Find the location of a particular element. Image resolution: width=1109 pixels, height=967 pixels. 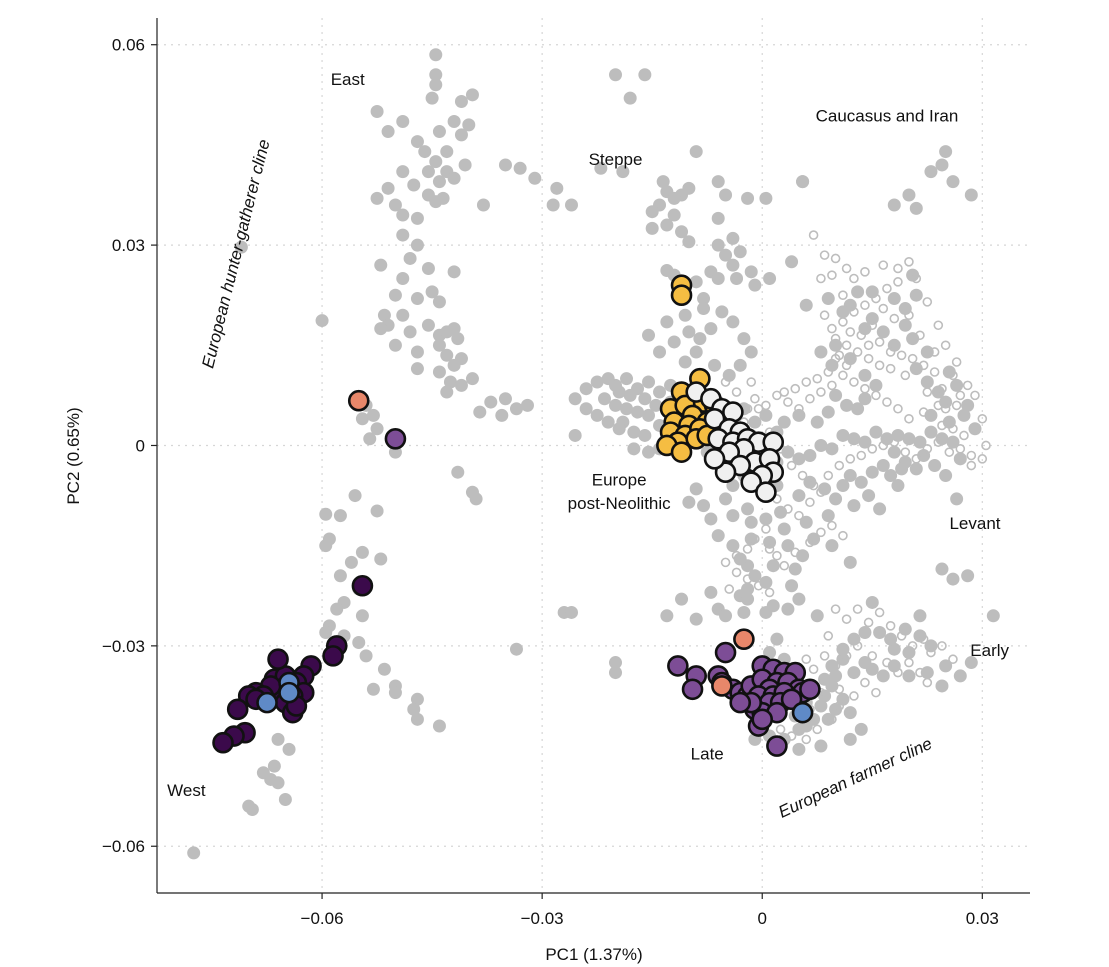

series-group is located at coordinates (844, 487).